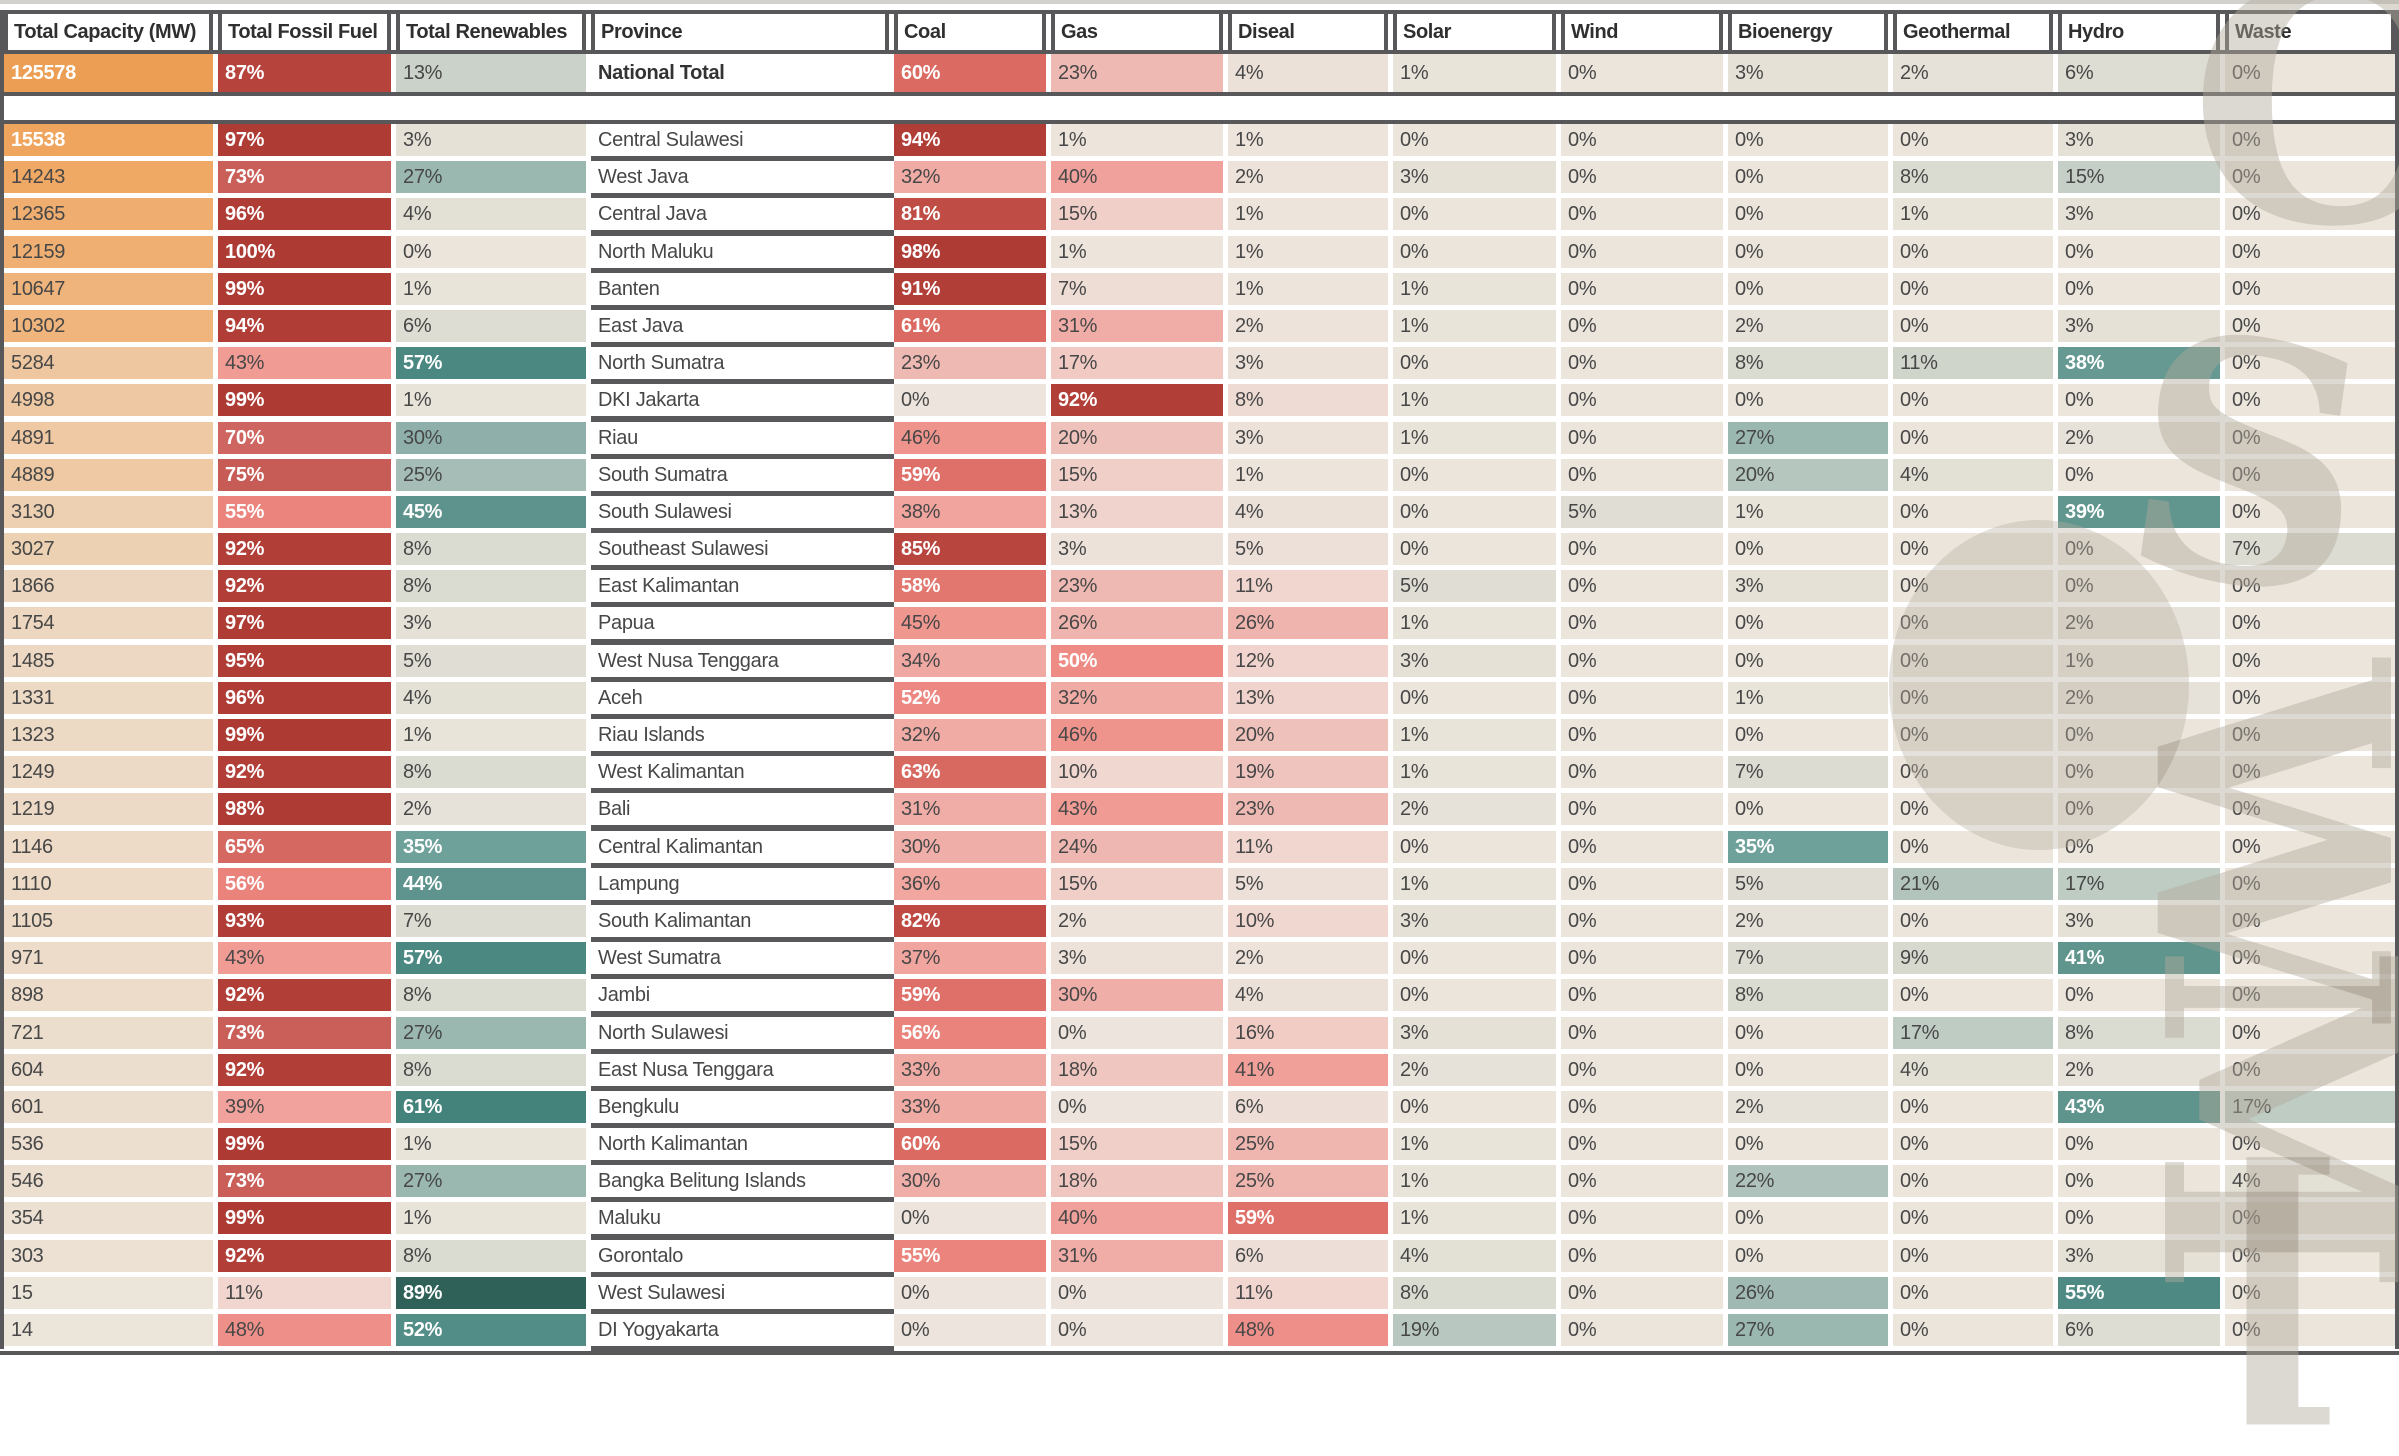 The image size is (2399, 1456). Describe the element at coordinates (1973, 32) in the screenshot. I see `column-header-geothermal: Geothermal` at that location.